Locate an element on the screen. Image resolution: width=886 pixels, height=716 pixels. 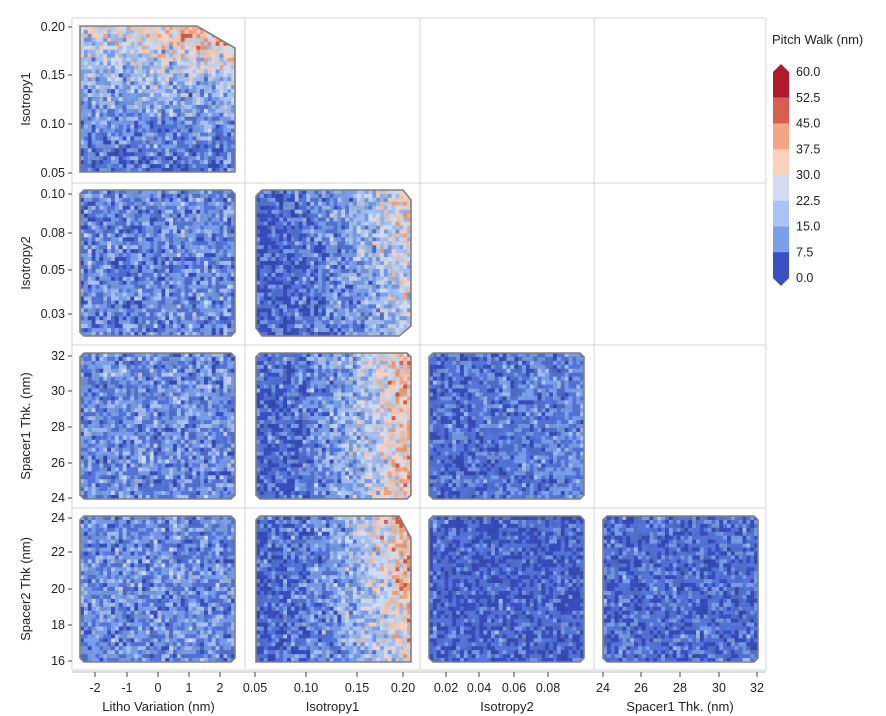
panel-border-r2-c0 is located at coordinates (157, 426).